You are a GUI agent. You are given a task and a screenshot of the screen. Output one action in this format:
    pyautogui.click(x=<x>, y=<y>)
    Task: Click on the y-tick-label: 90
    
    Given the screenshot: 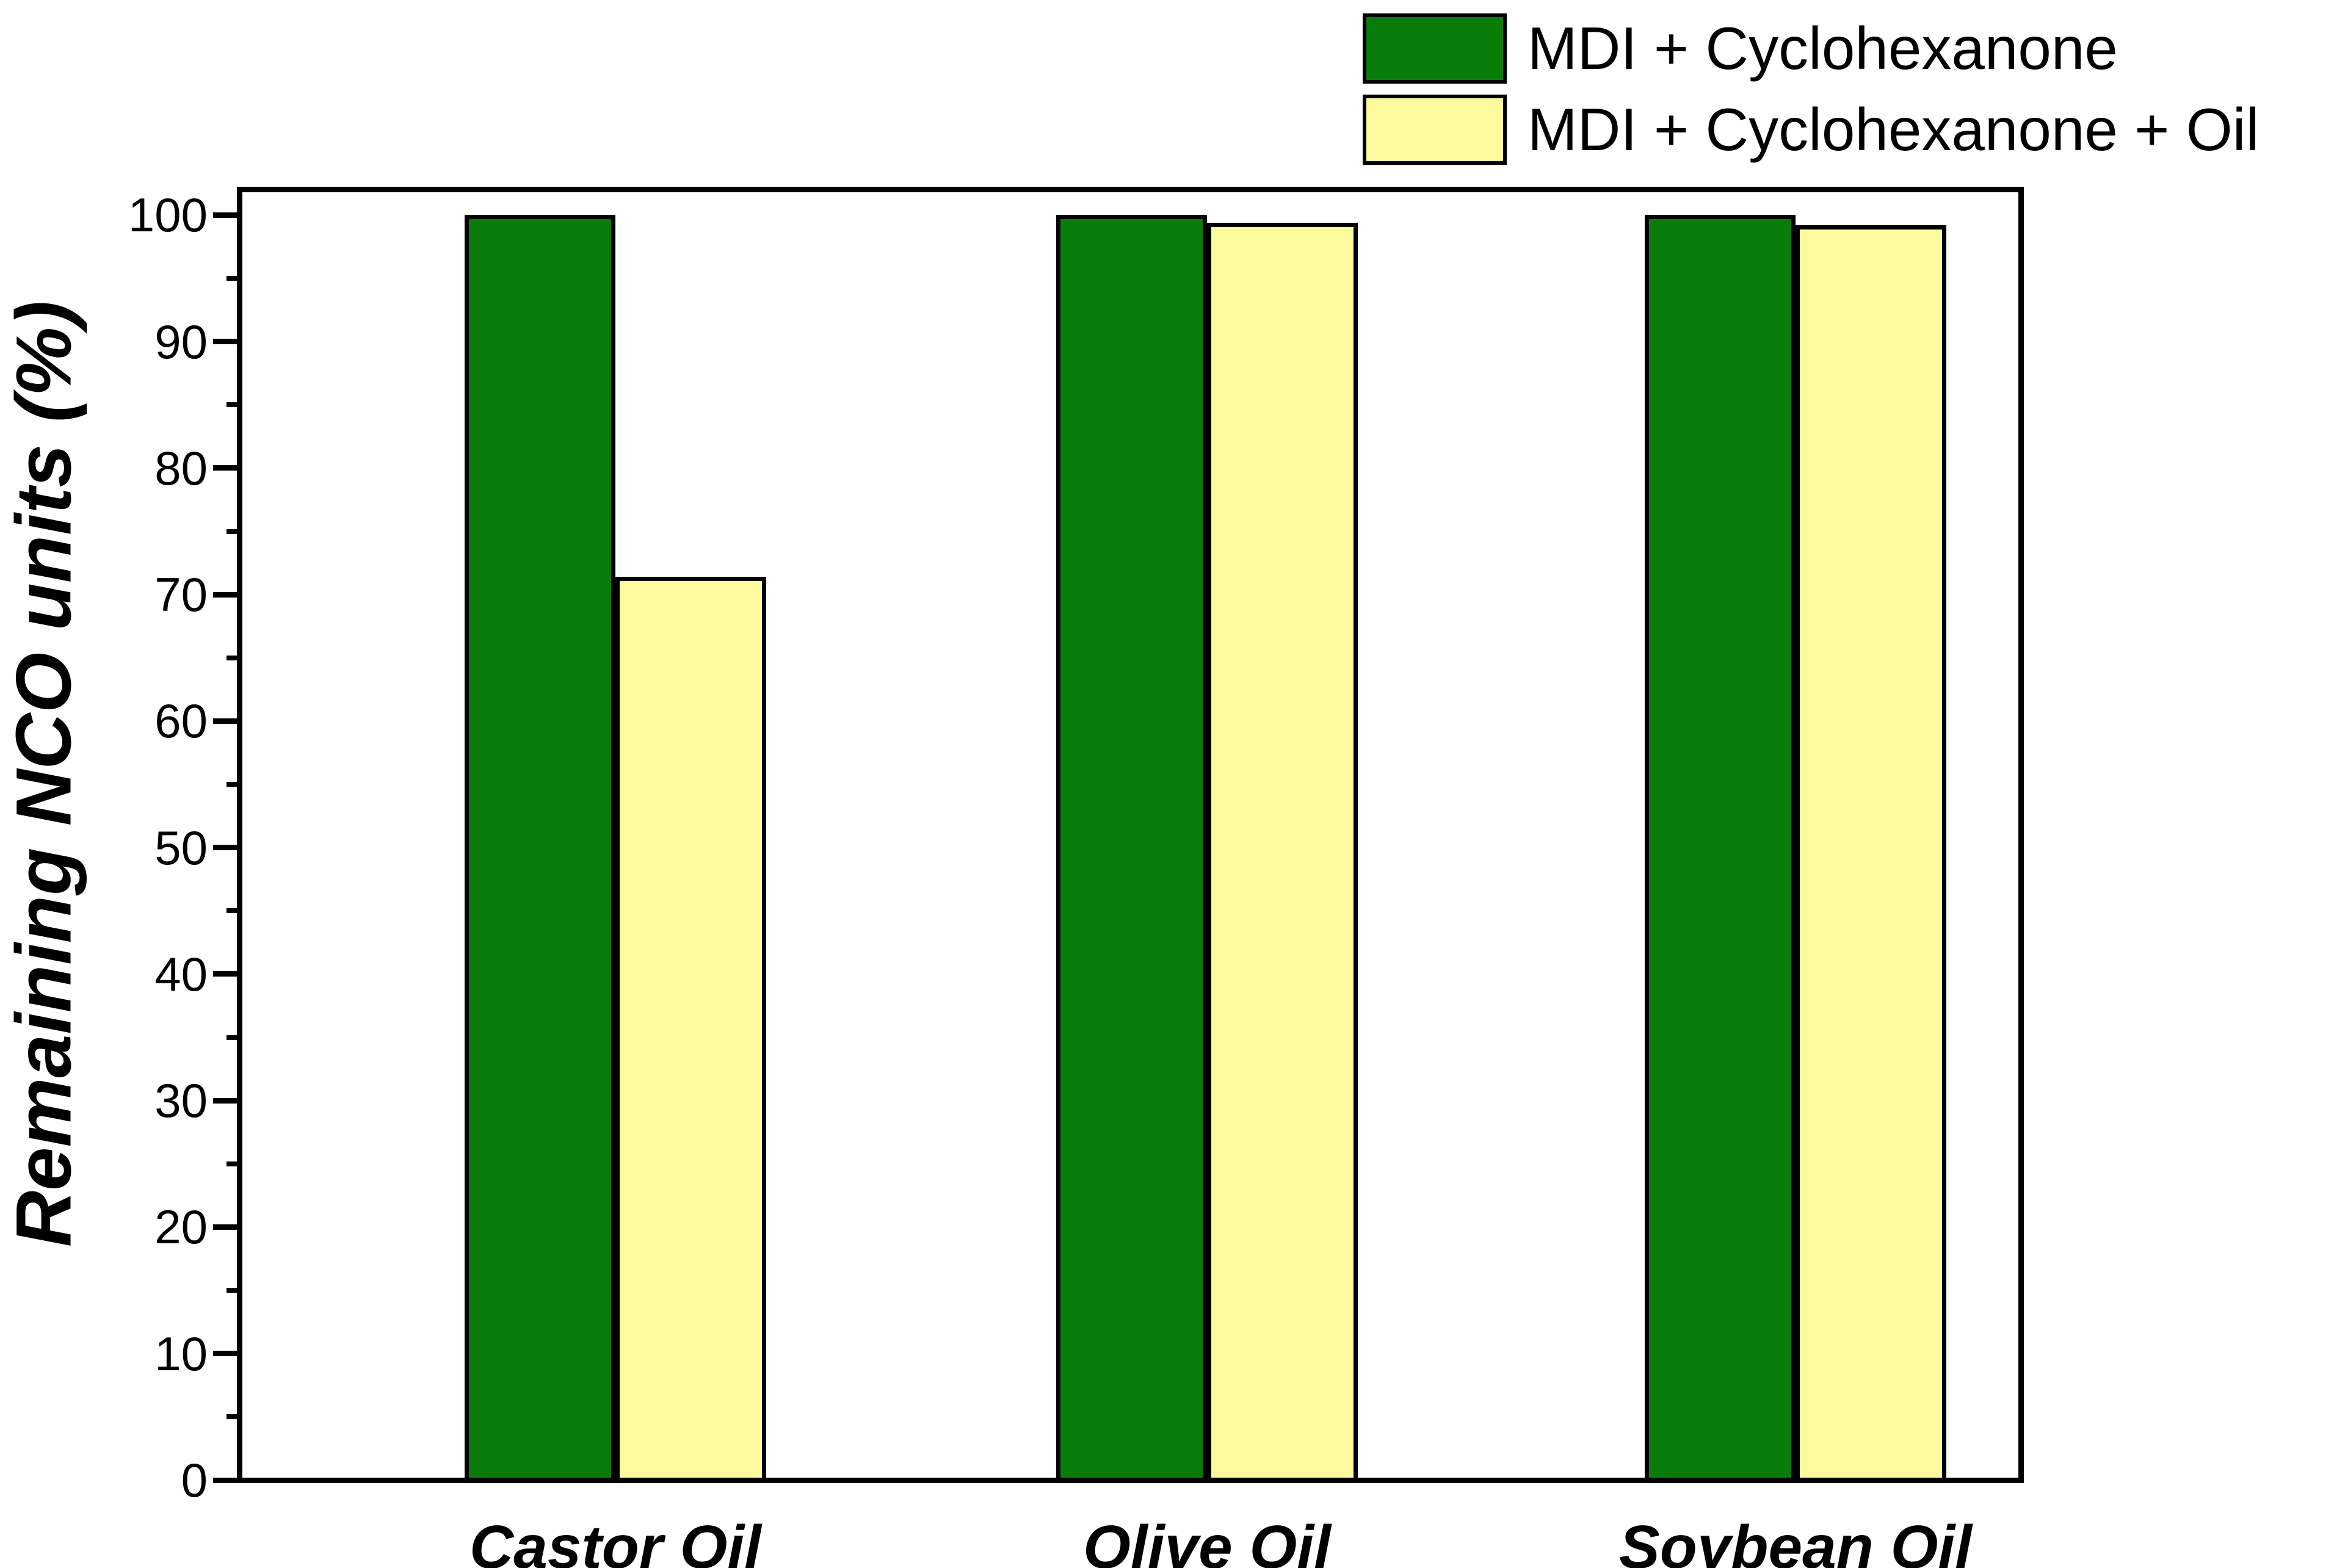 What is the action you would take?
    pyautogui.click(x=181, y=342)
    